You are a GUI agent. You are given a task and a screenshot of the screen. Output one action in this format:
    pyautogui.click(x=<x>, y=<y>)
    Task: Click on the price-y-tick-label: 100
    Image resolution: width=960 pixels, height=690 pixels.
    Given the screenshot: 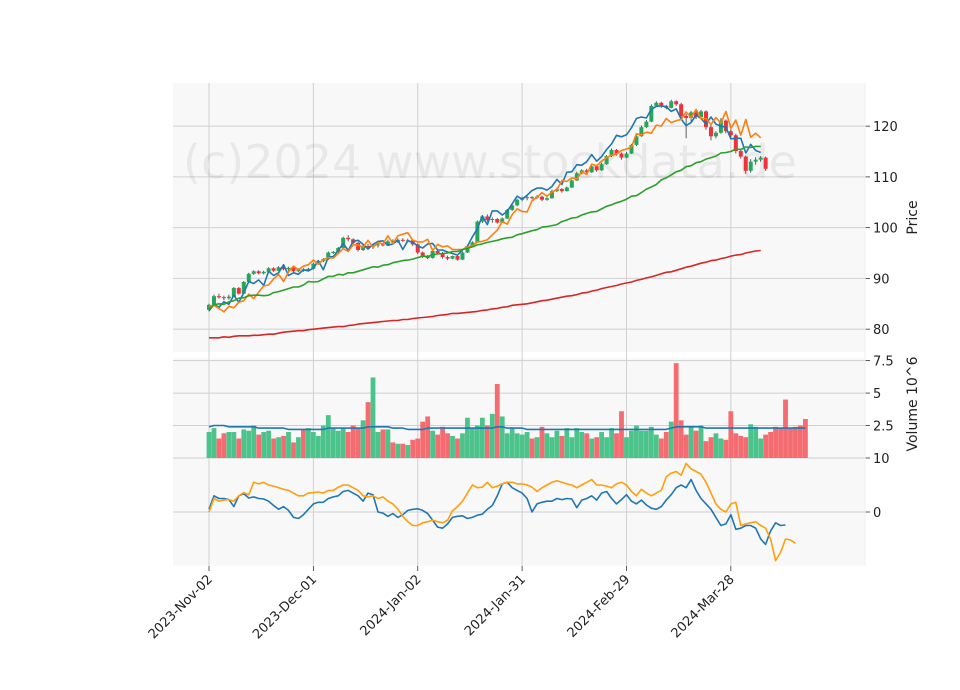 What is the action you would take?
    pyautogui.click(x=885, y=229)
    